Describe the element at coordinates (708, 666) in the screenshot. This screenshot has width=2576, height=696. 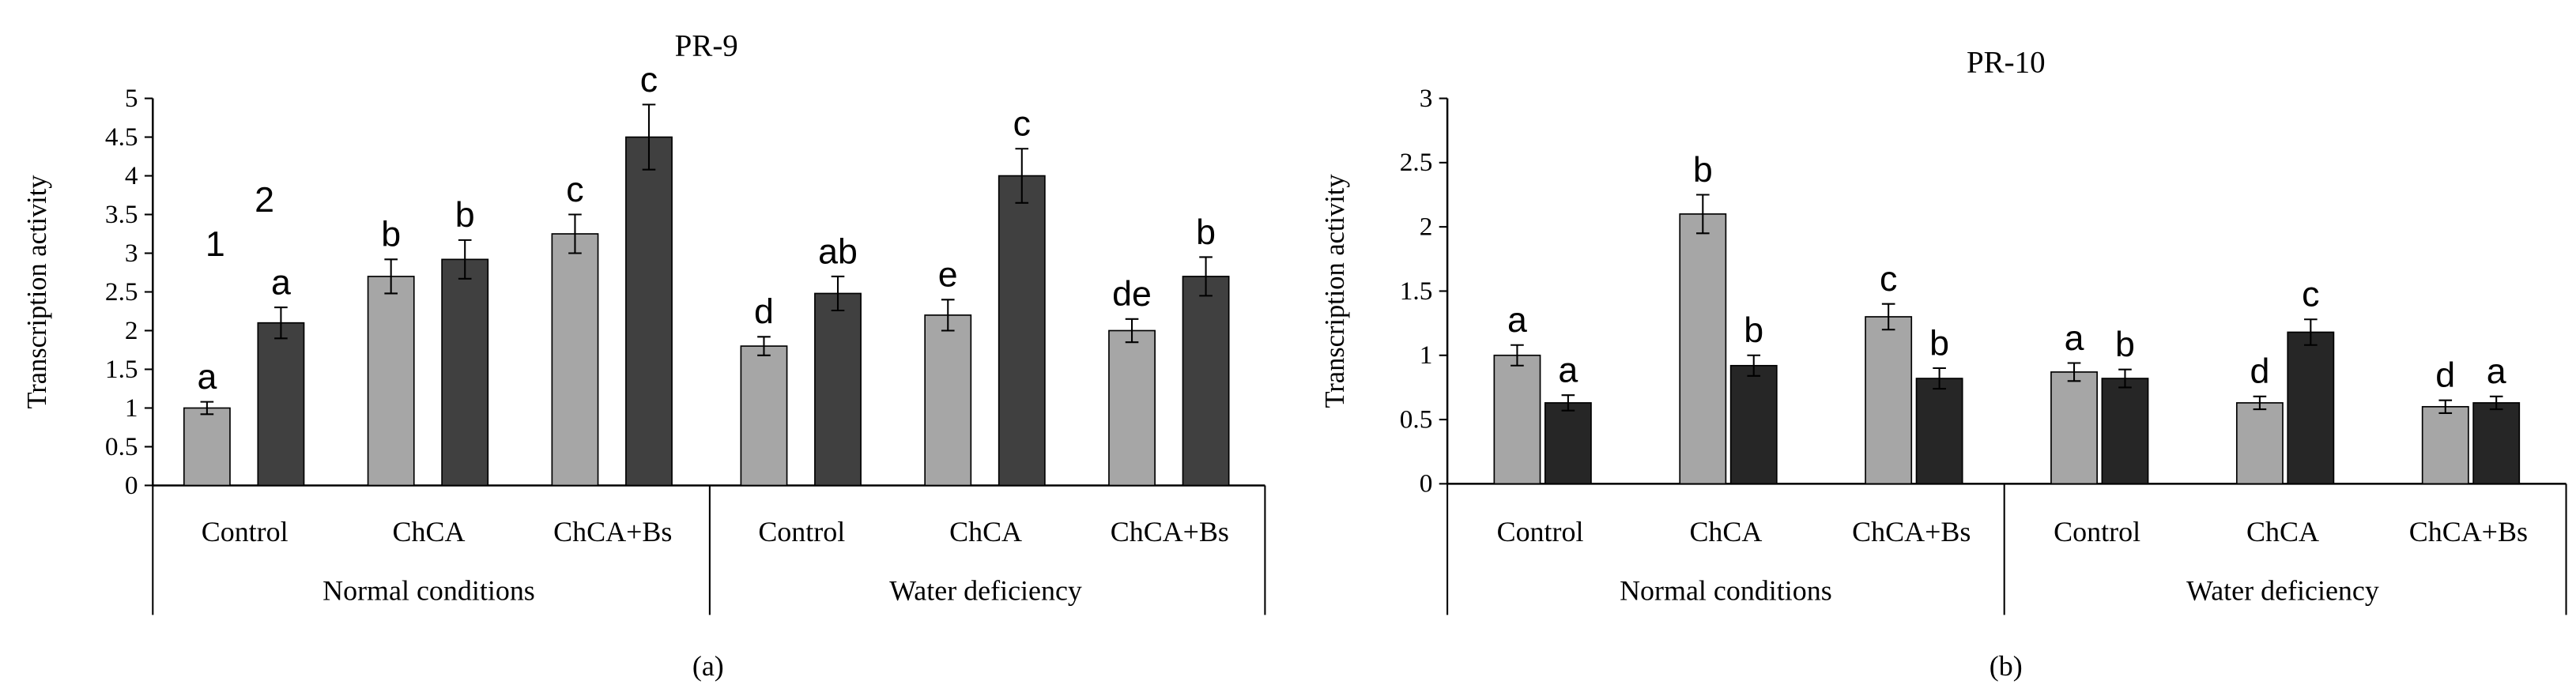
I see `panel-label-a: (a)` at that location.